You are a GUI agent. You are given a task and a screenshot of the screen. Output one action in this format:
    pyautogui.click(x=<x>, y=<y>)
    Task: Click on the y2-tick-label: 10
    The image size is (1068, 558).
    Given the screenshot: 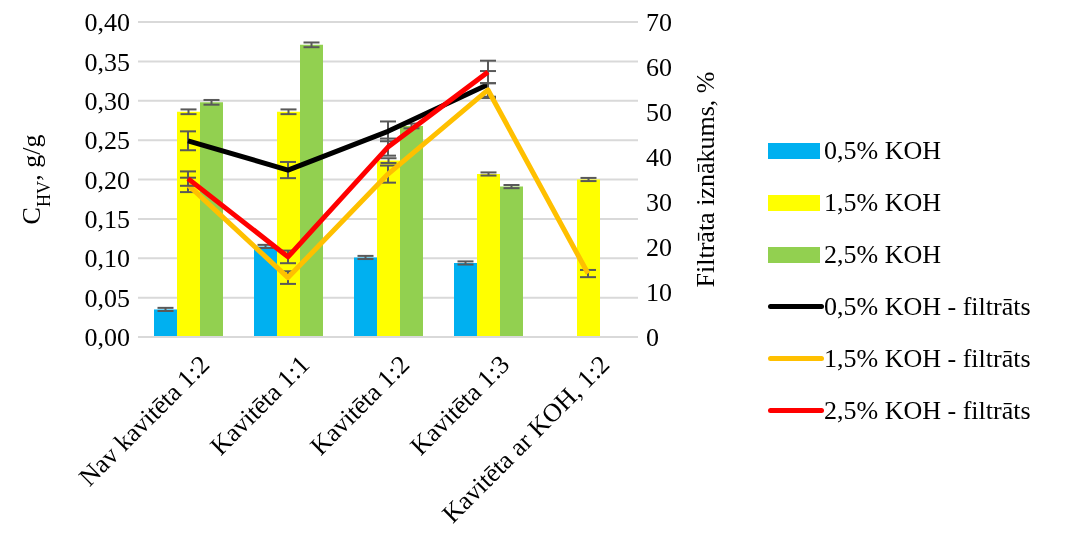 What is the action you would take?
    pyautogui.click(x=659, y=293)
    